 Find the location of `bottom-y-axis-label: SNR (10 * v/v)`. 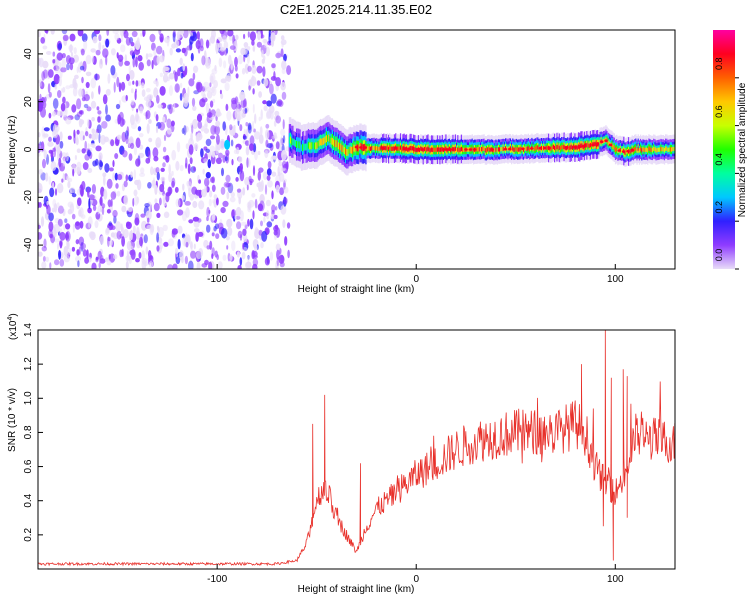

bottom-y-axis-label: SNR (10 * v/v) is located at coordinates (12, 420).